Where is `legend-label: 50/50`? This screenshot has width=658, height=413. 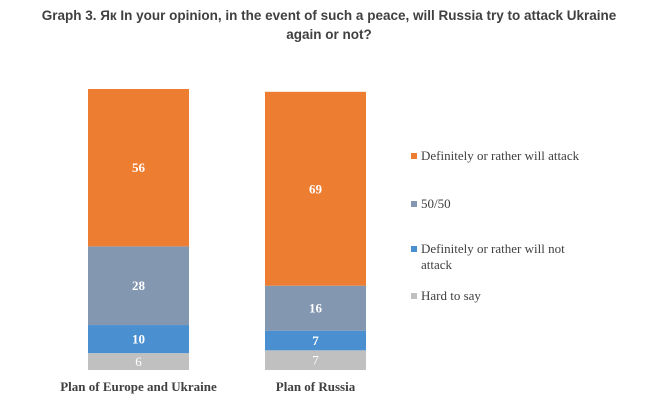 legend-label: 50/50 is located at coordinates (436, 203).